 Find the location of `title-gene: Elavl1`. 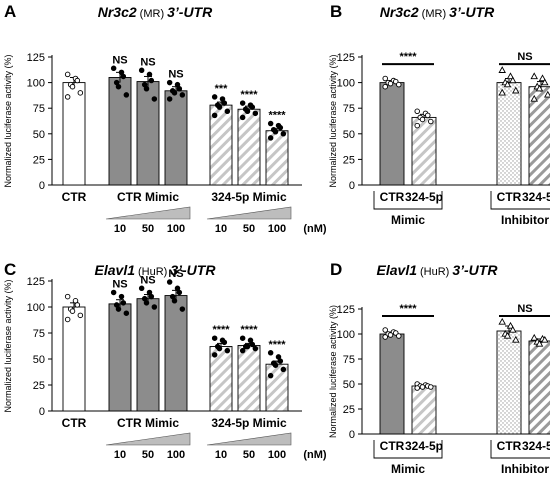

title-gene: Elavl1 is located at coordinates (115, 270).